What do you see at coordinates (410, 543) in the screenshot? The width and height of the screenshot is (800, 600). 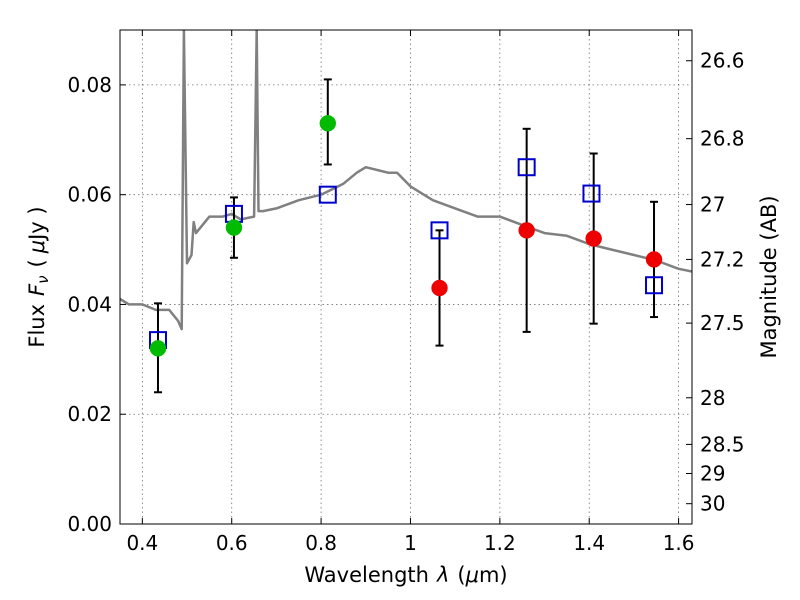 I see `x-tick-label: 1` at bounding box center [410, 543].